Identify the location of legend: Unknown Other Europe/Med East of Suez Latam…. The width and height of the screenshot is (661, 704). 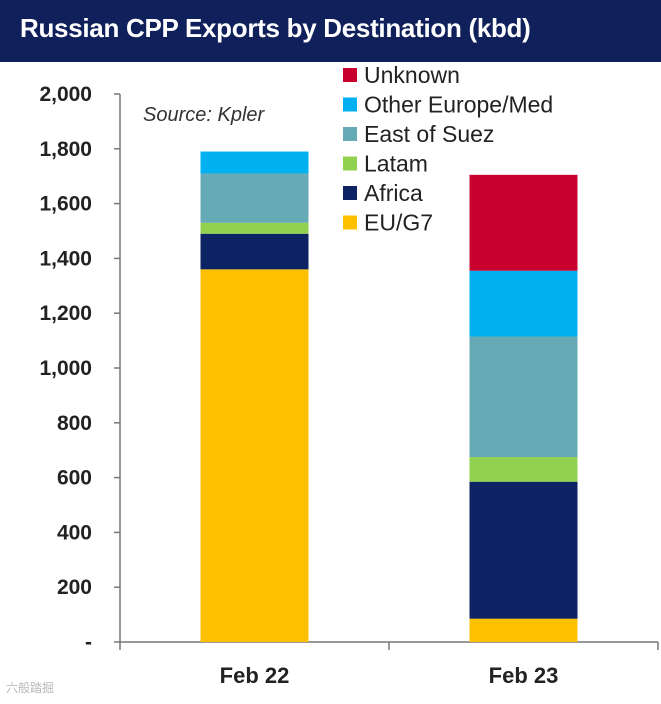
(448, 149).